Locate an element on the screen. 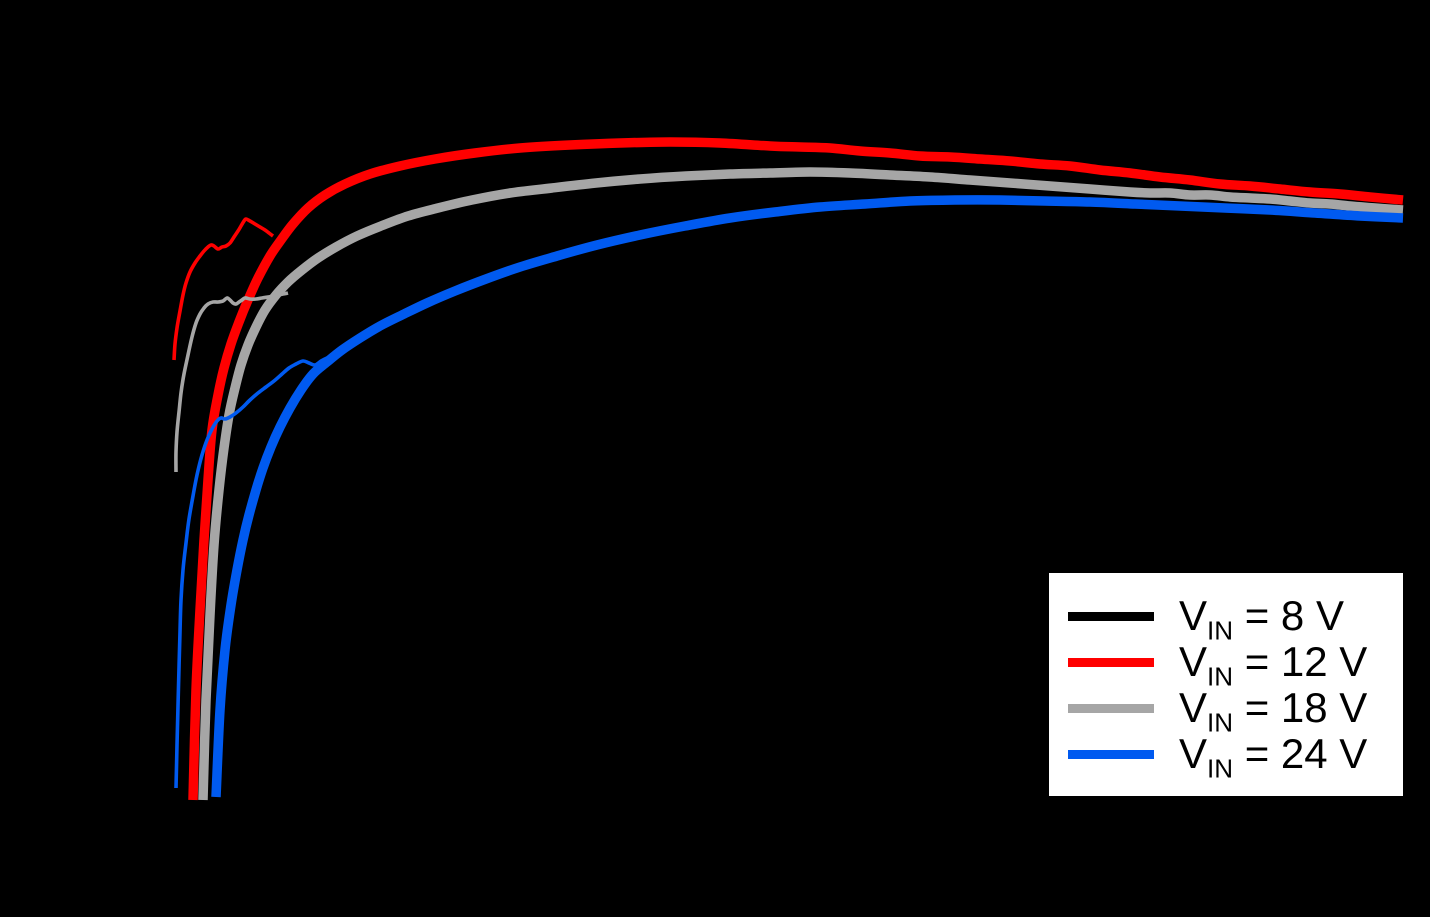 This screenshot has width=1430, height=917. legend-swatch-vin-24v is located at coordinates (1111, 754).